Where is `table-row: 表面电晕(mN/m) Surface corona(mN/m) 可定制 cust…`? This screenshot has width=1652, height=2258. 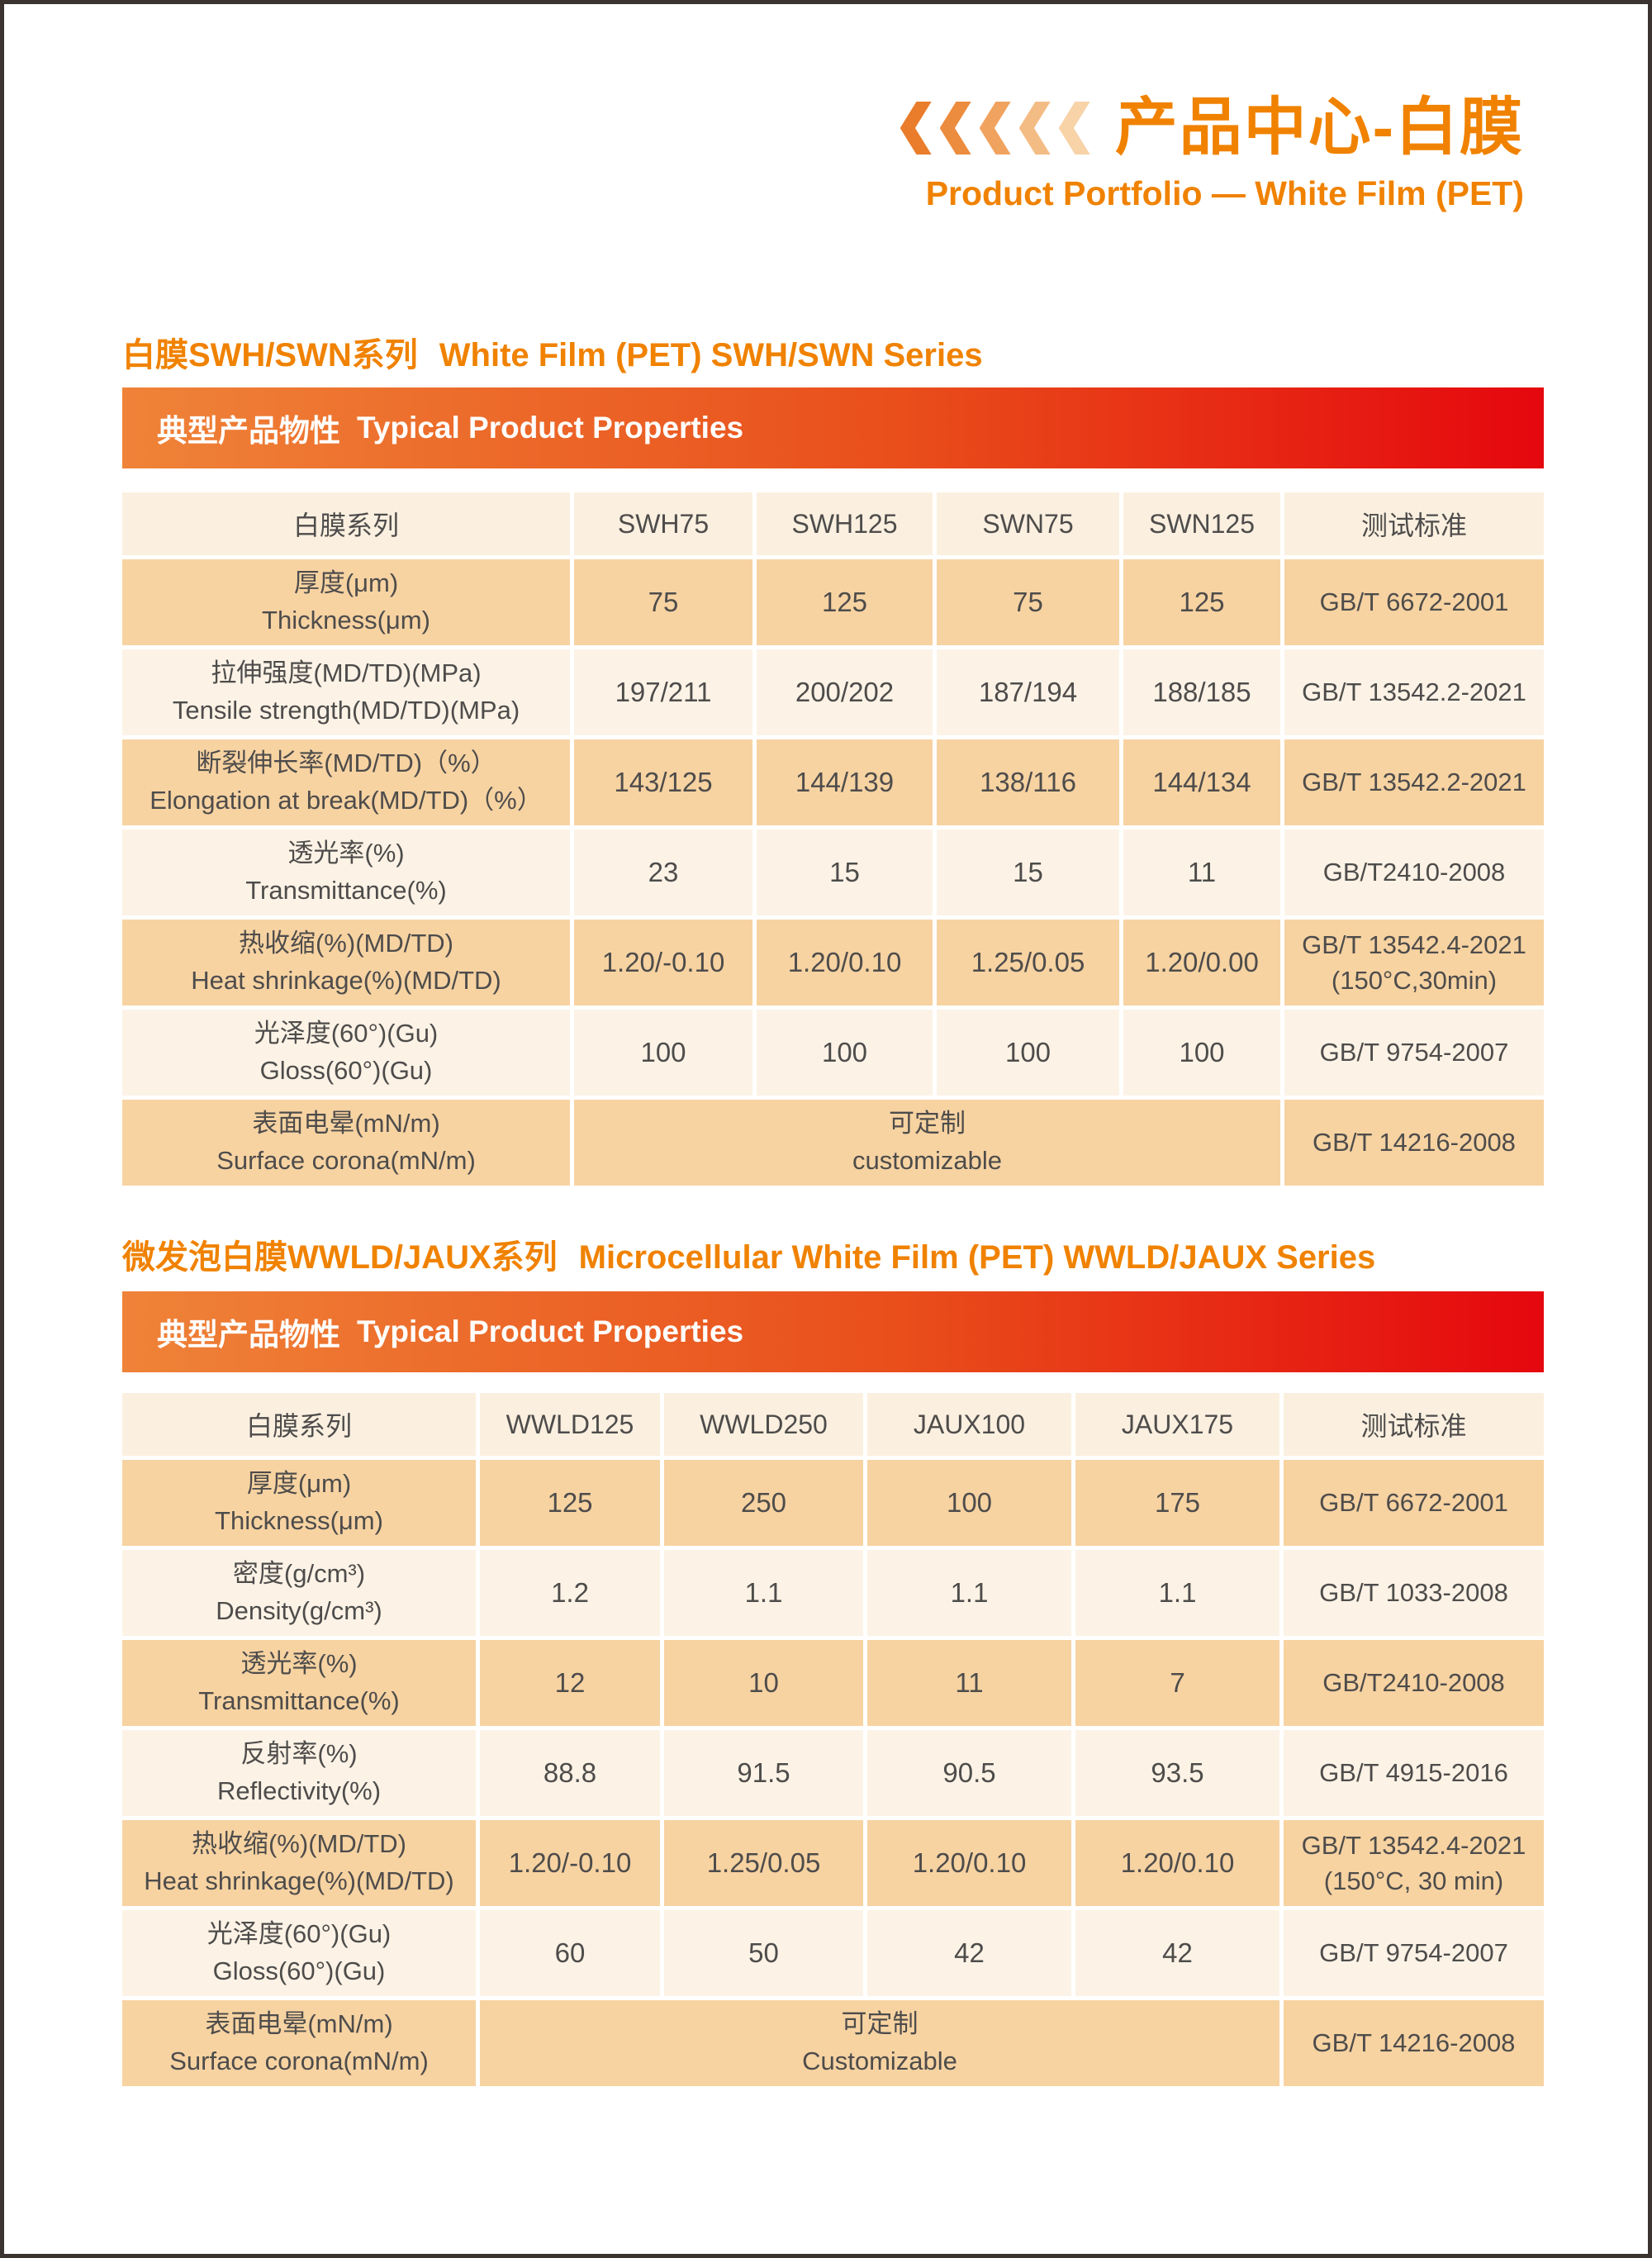
table-row: 表面电晕(mN/m) Surface corona(mN/m) 可定制 cust… is located at coordinates (833, 1143).